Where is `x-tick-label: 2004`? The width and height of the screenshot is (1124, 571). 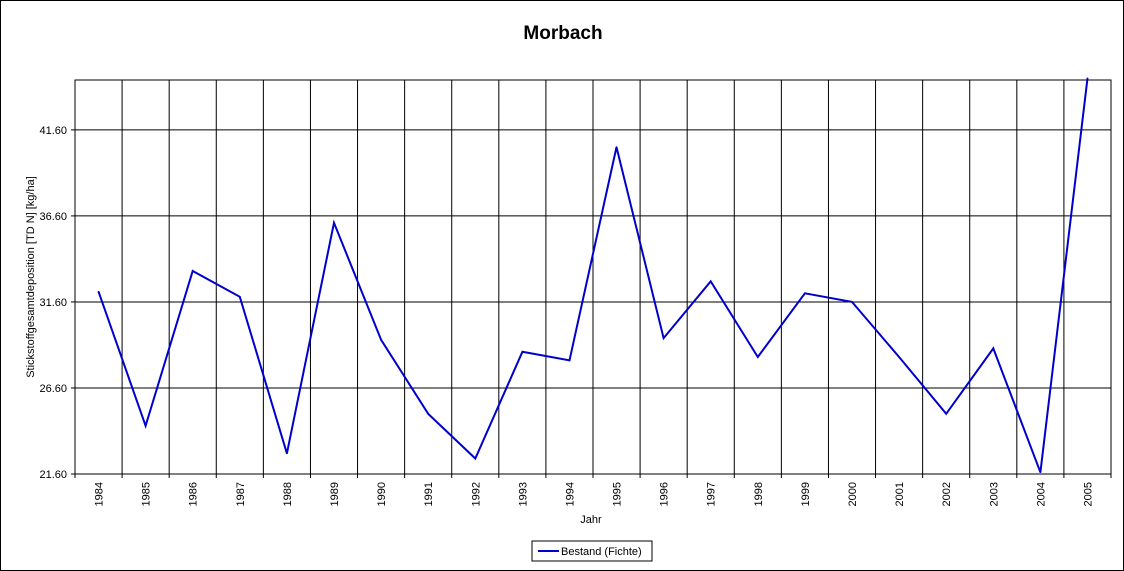
x-tick-label: 2004 is located at coordinates (1041, 494).